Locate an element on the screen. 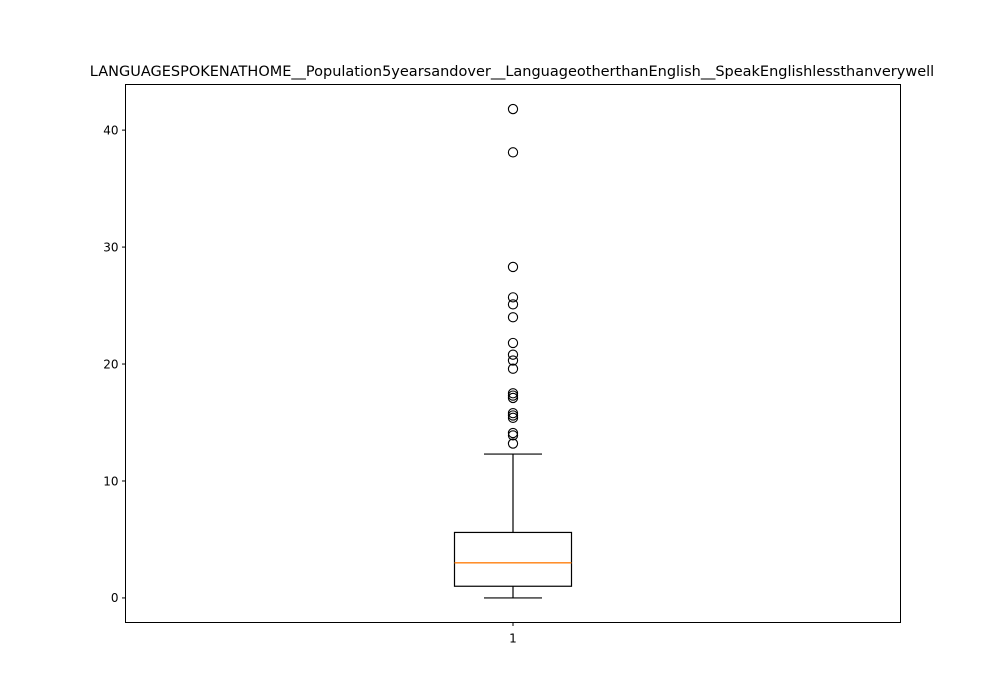  box-group is located at coordinates (513, 351).